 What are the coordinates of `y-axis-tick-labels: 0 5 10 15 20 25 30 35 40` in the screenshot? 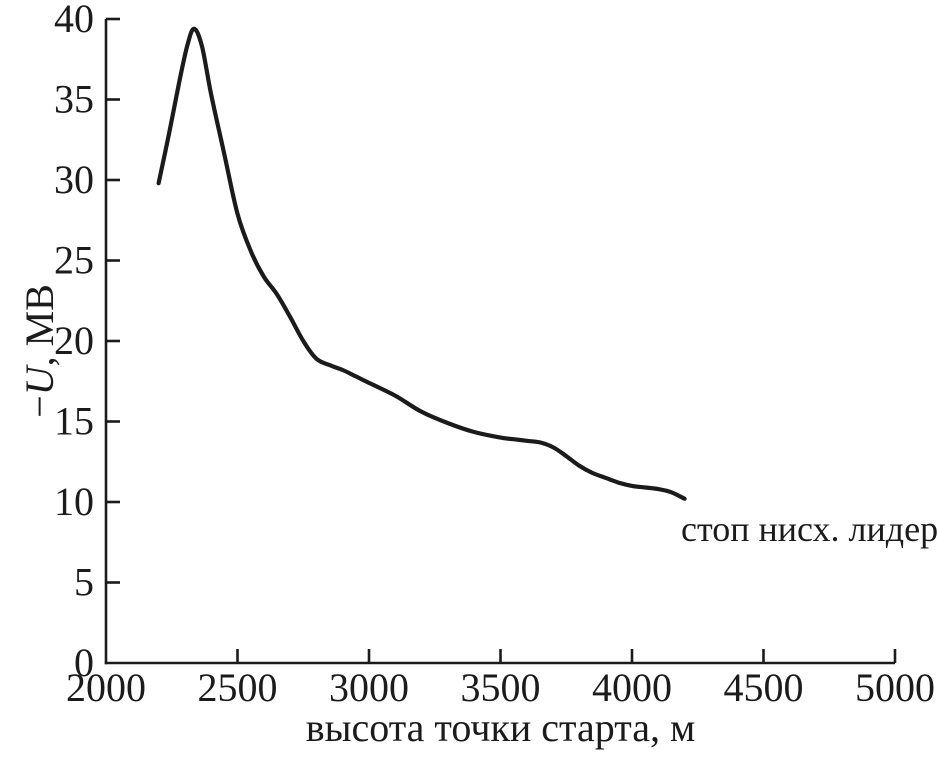 It's located at (74, 342).